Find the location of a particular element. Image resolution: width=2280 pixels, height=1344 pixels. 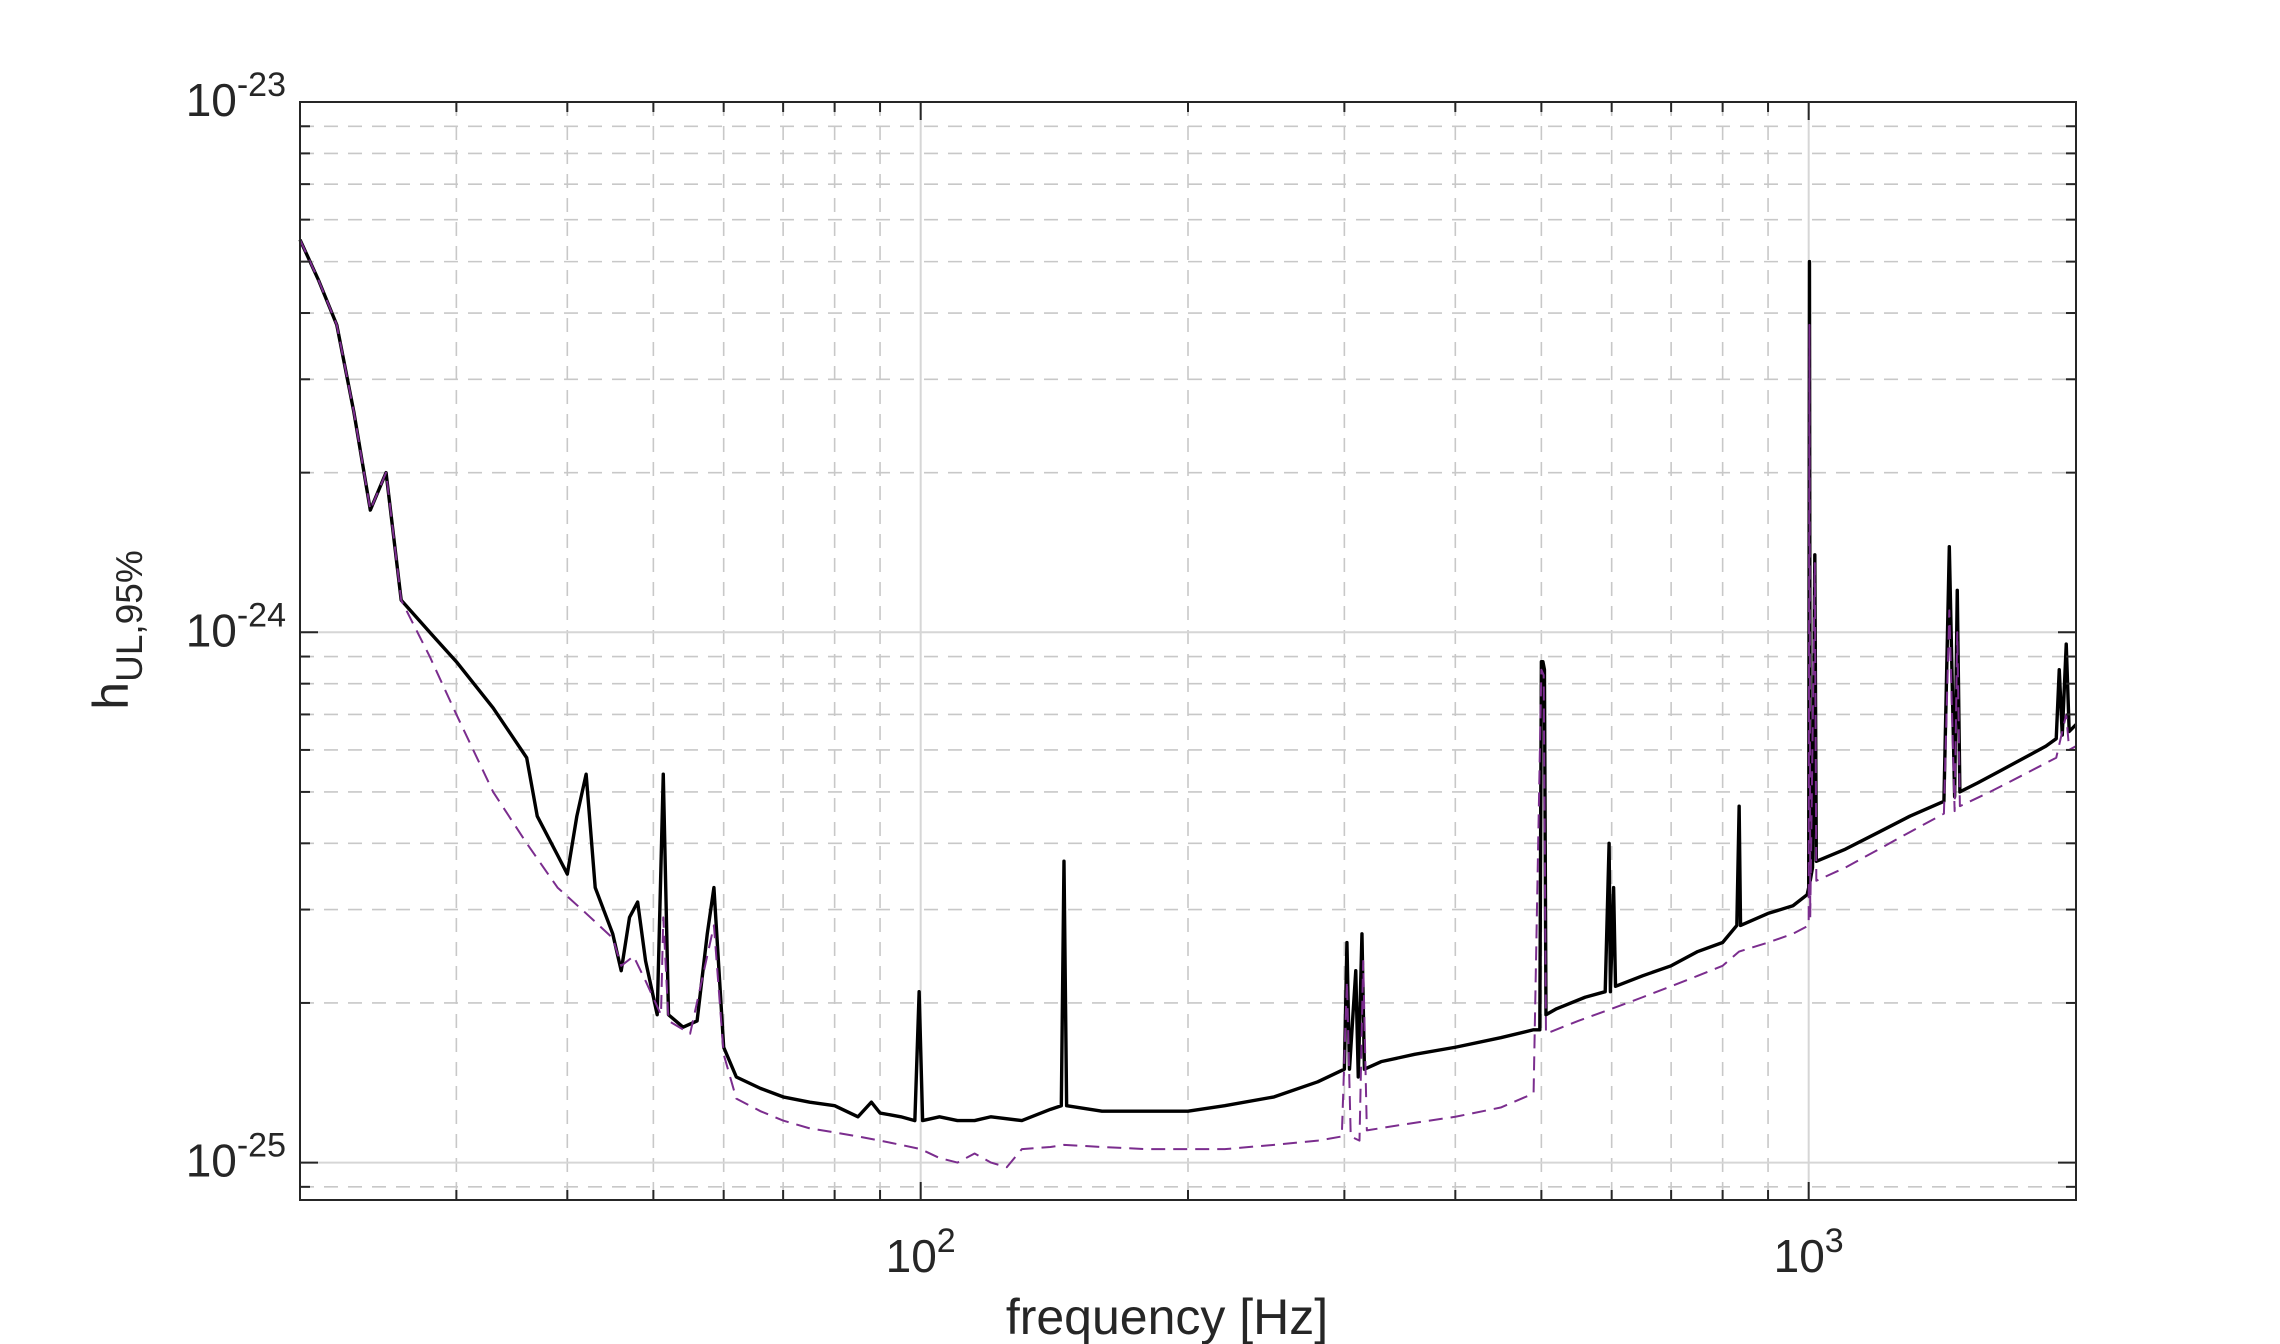

y-axis-label: hUL,95% is located at coordinates (116, 629).